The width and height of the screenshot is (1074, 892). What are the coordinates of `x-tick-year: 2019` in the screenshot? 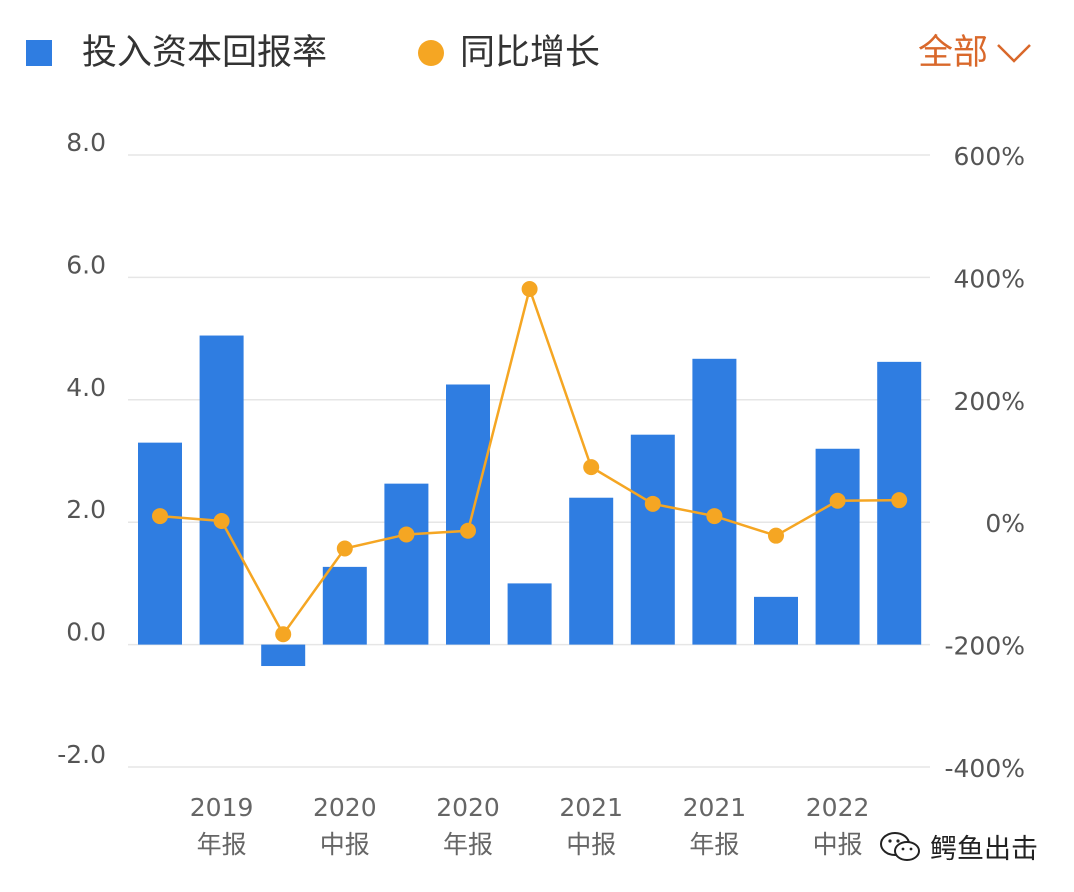 It's located at (222, 807).